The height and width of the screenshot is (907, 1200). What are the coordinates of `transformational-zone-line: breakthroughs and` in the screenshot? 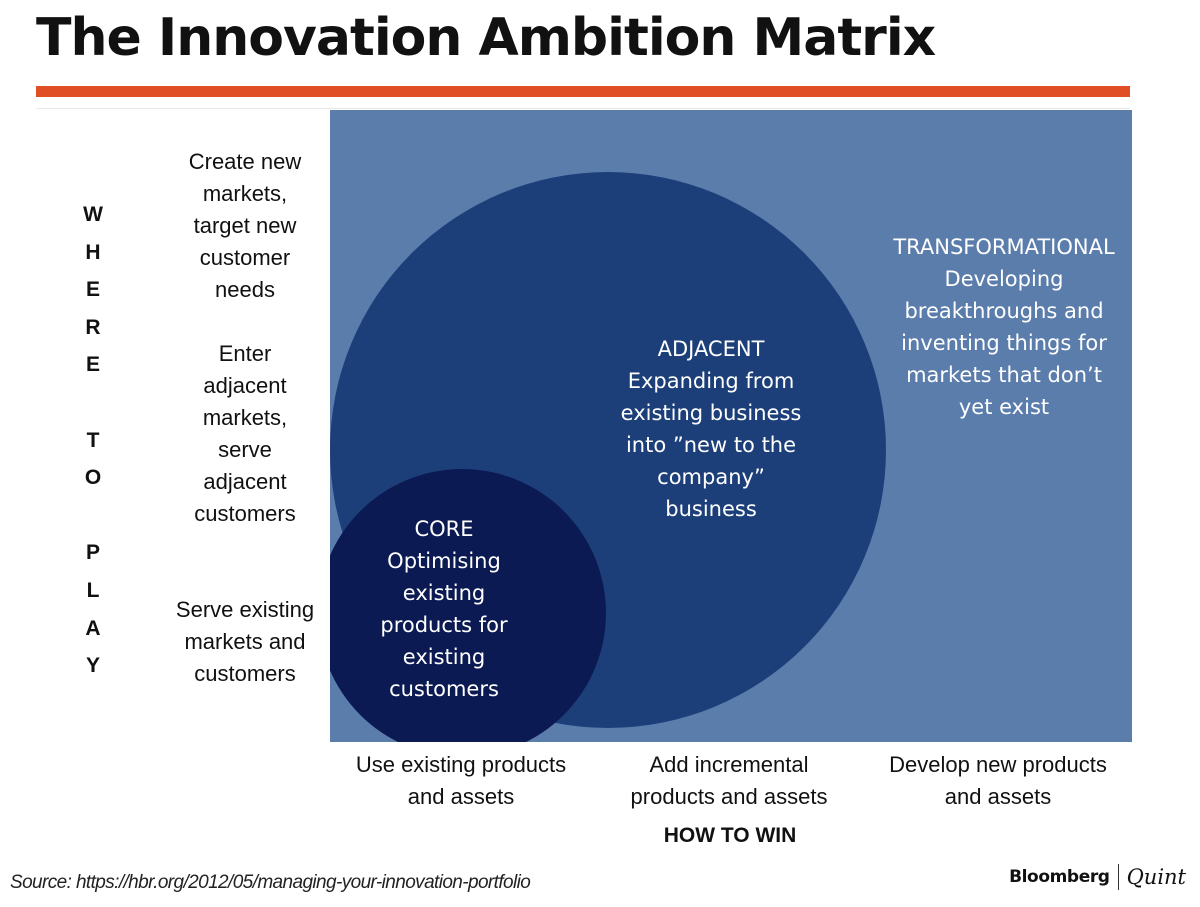 It's located at (1003, 311).